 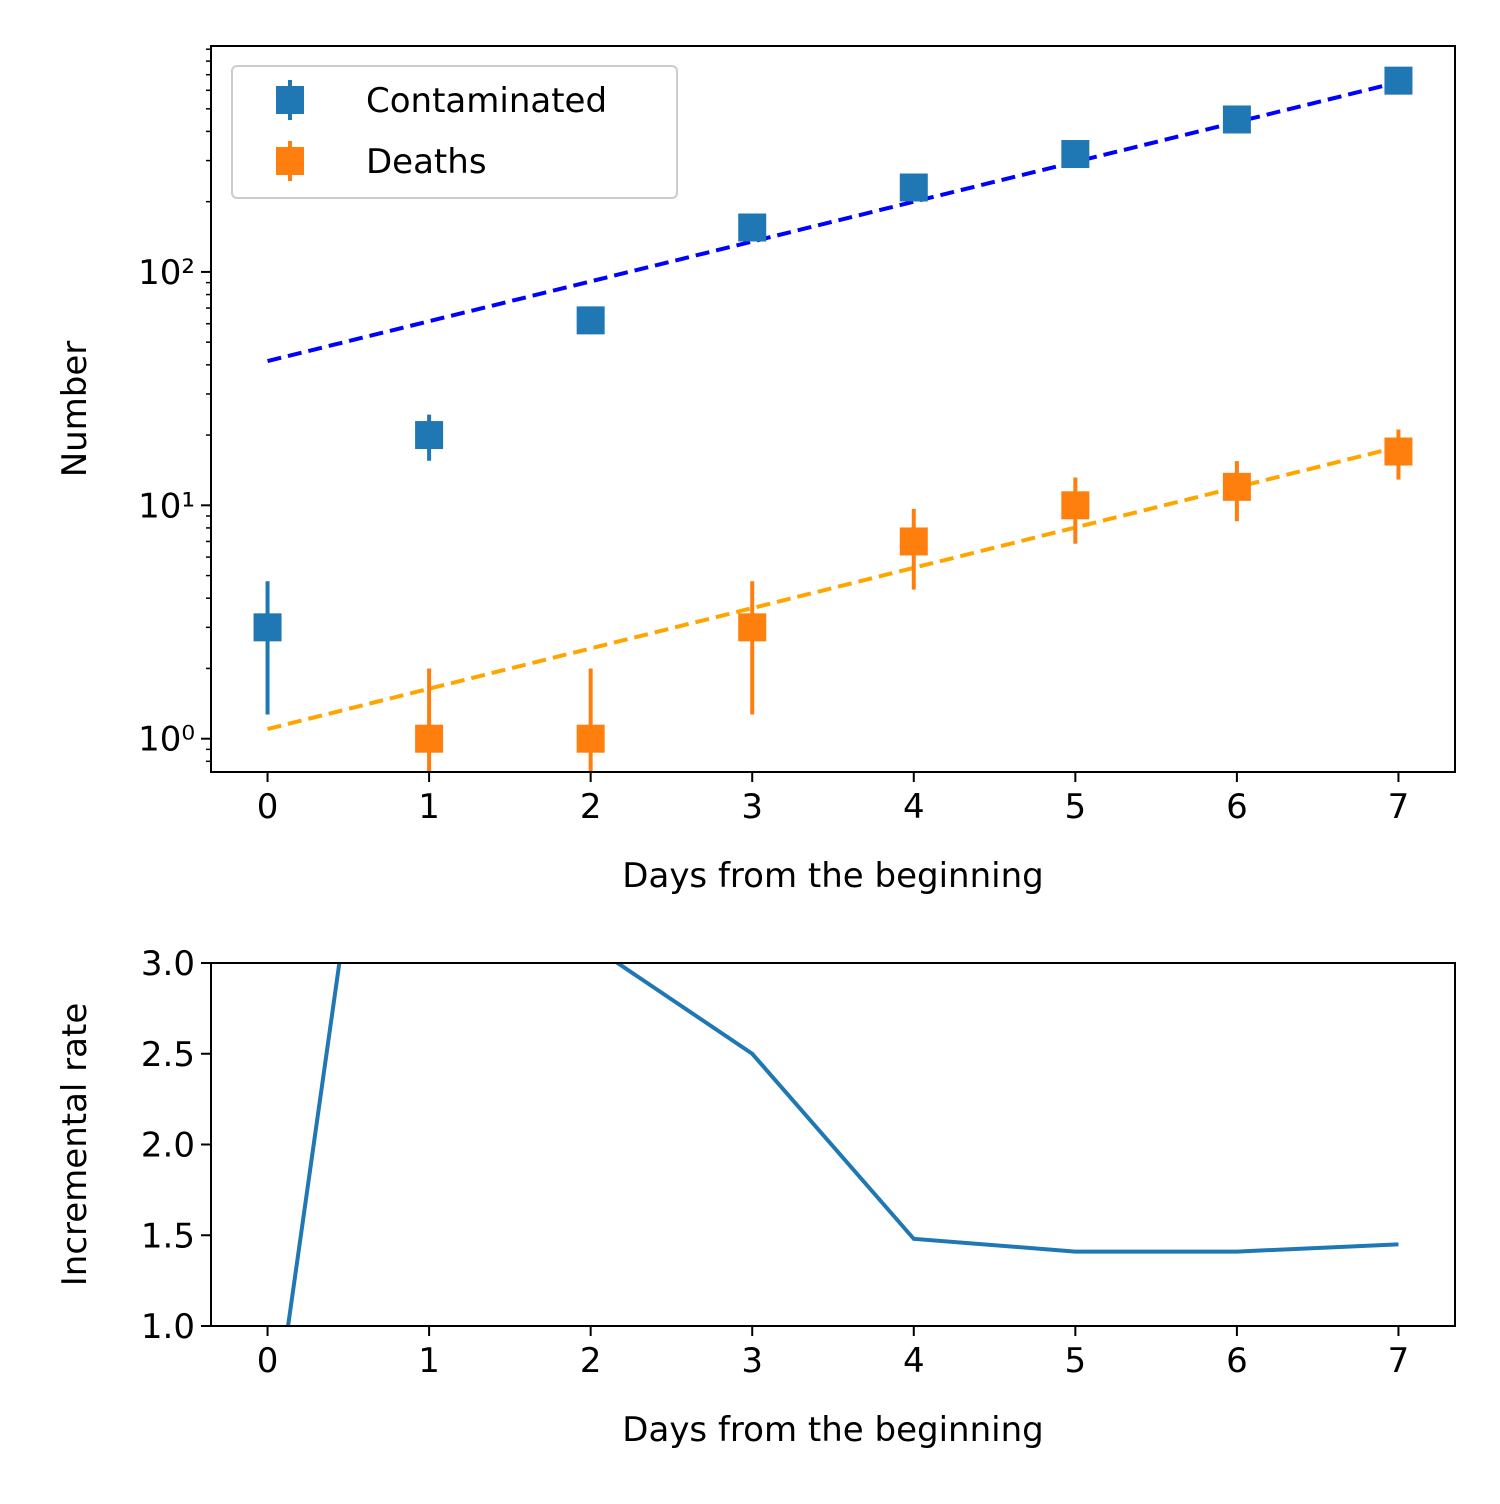 I want to click on y-tick-label: 10¹, so click(x=166, y=506).